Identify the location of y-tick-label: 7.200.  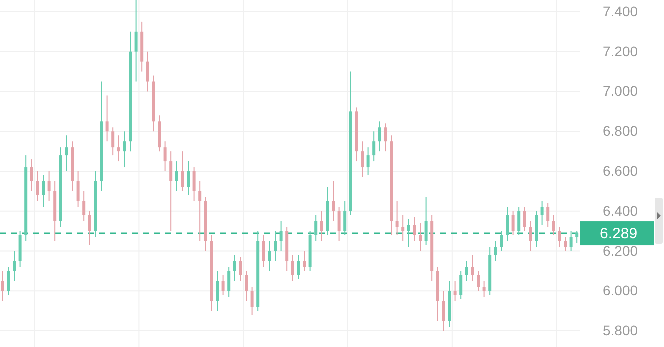
(620, 51).